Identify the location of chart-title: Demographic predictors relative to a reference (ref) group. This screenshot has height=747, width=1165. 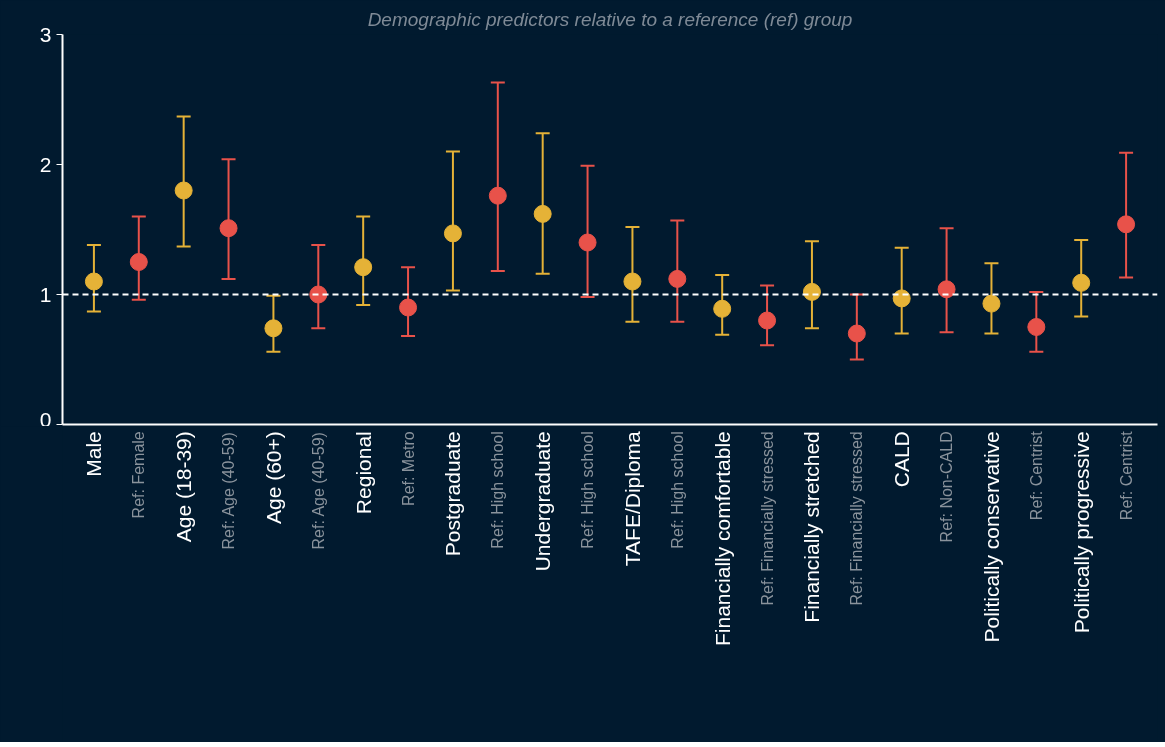
(610, 19).